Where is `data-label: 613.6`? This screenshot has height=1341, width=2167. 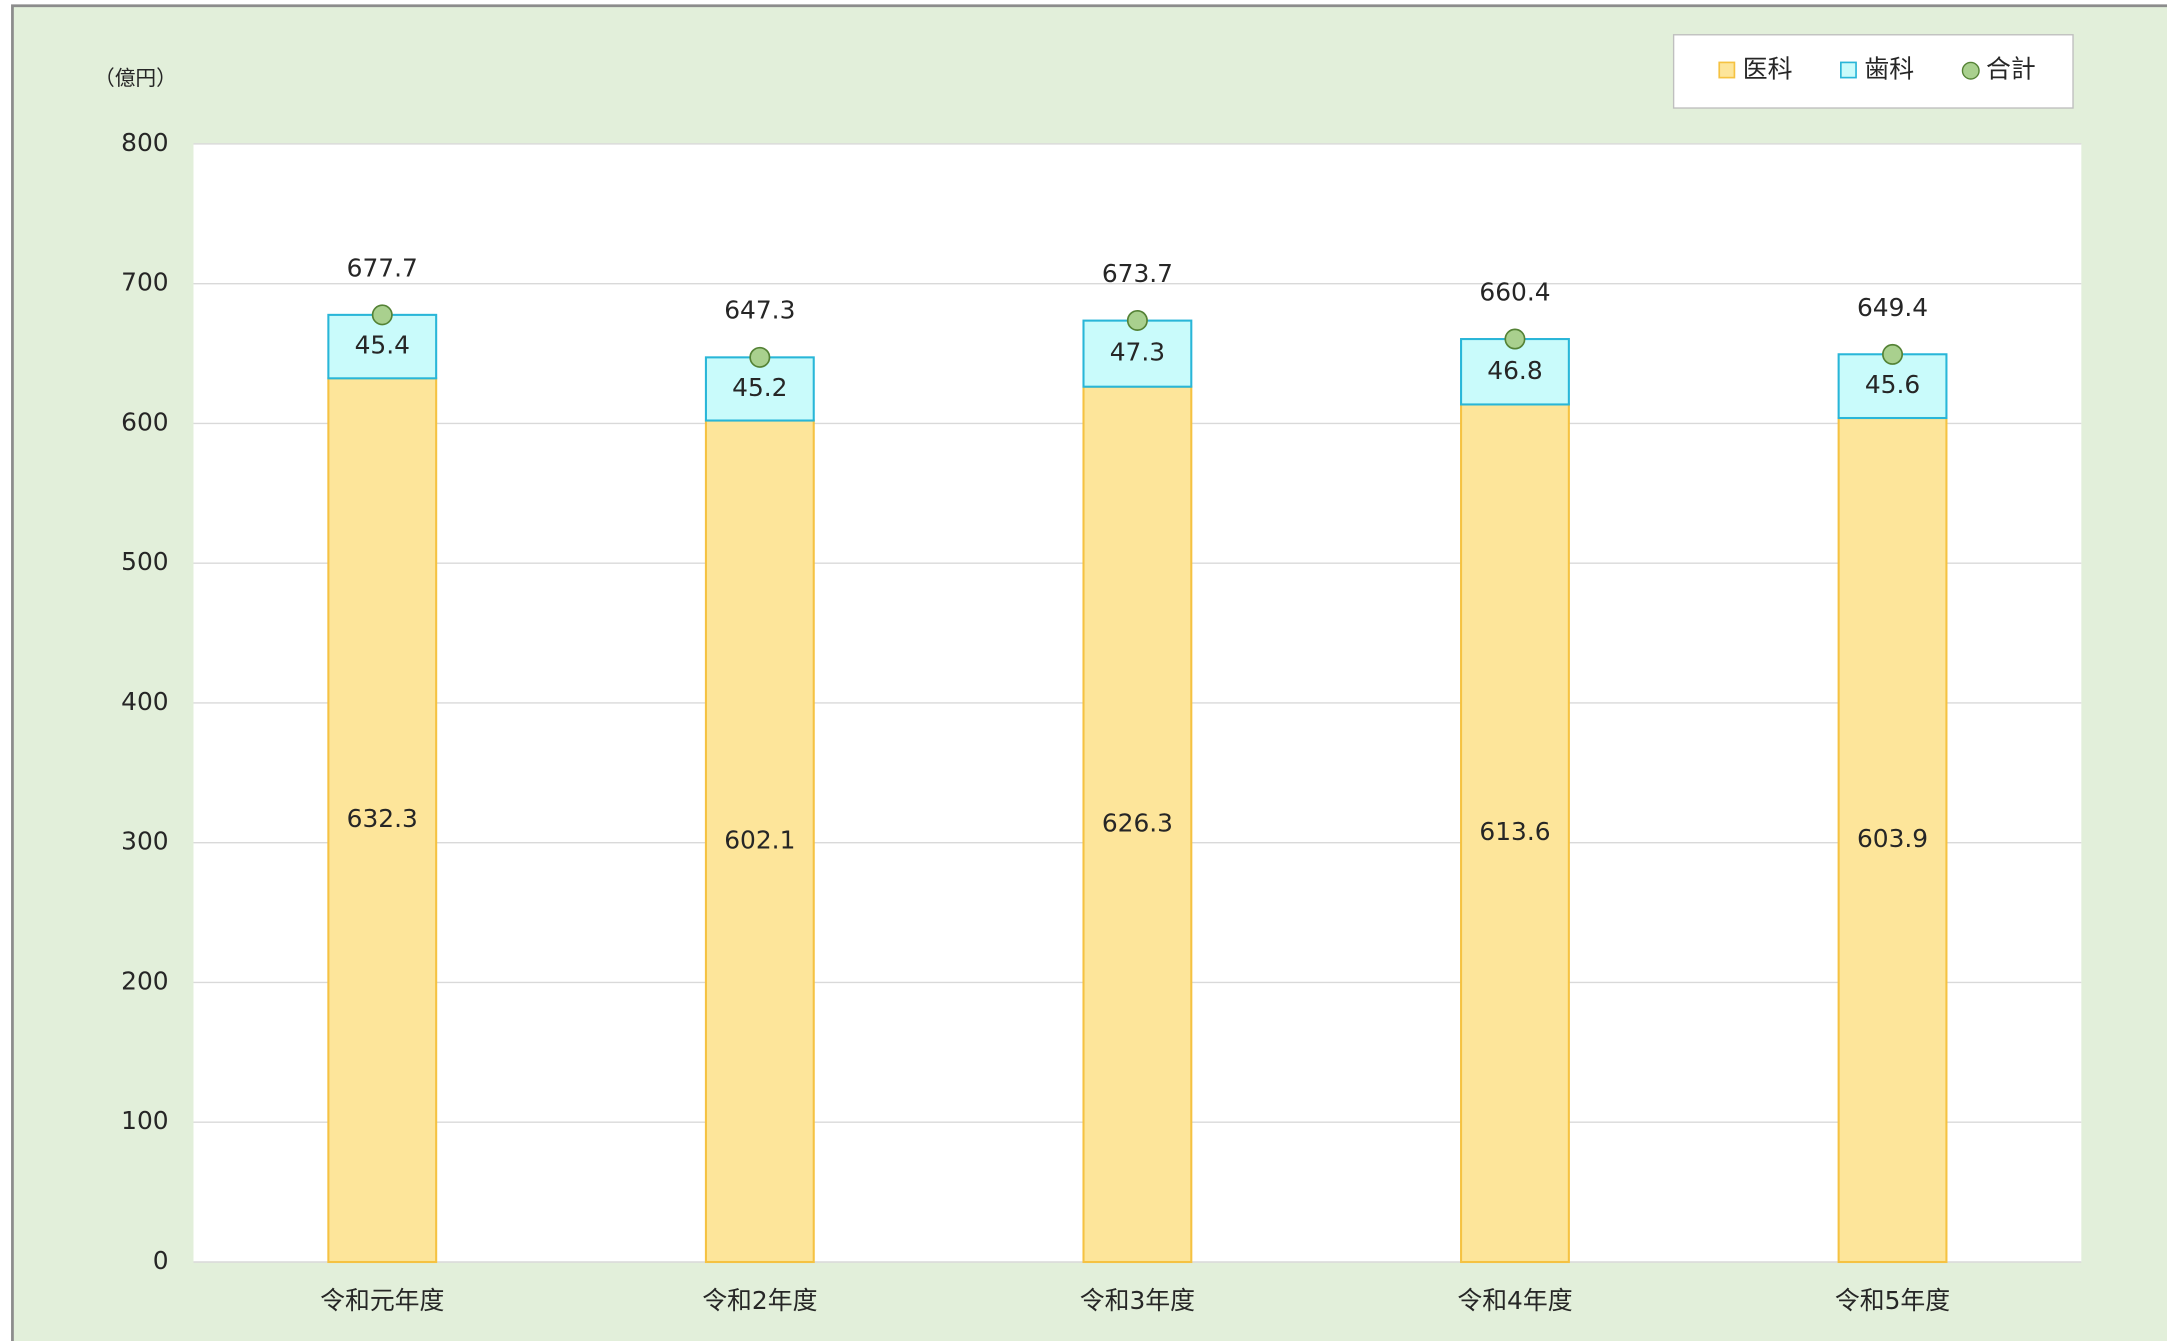
data-label: 613.6 is located at coordinates (1514, 831).